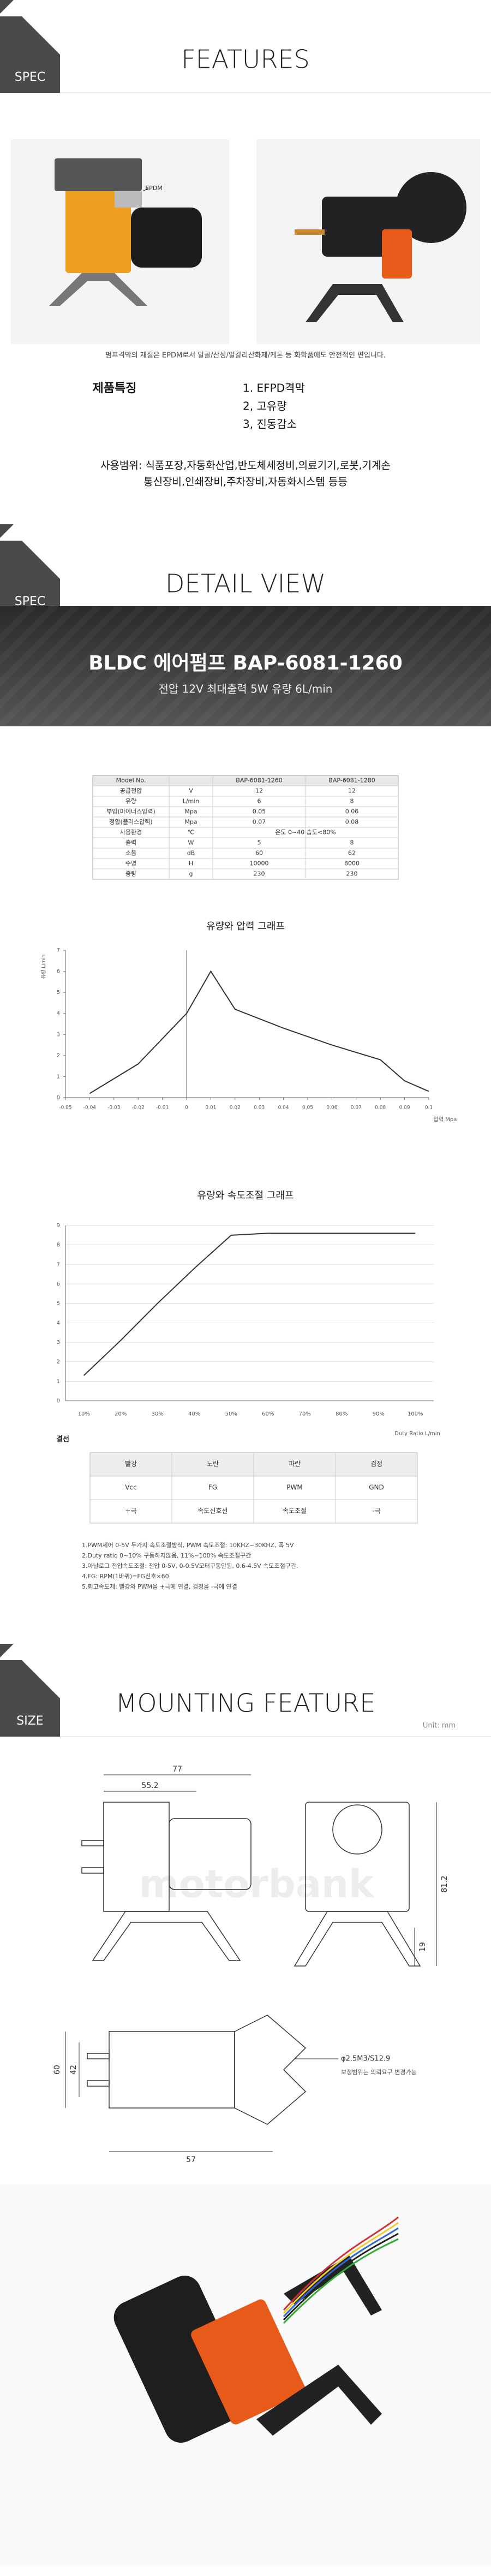 Image resolution: width=491 pixels, height=2576 pixels. What do you see at coordinates (58, 1014) in the screenshot?
I see `y-tick-label: 4` at bounding box center [58, 1014].